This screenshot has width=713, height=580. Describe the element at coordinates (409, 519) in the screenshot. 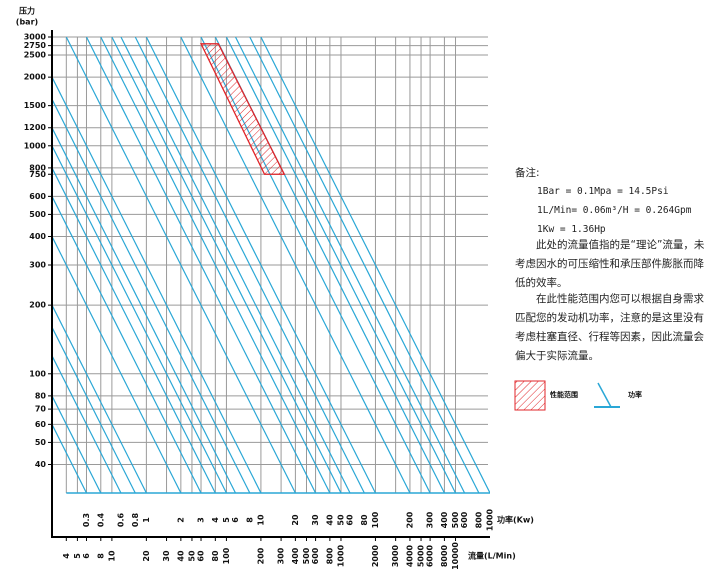

I see `power-tick-label: 200` at that location.